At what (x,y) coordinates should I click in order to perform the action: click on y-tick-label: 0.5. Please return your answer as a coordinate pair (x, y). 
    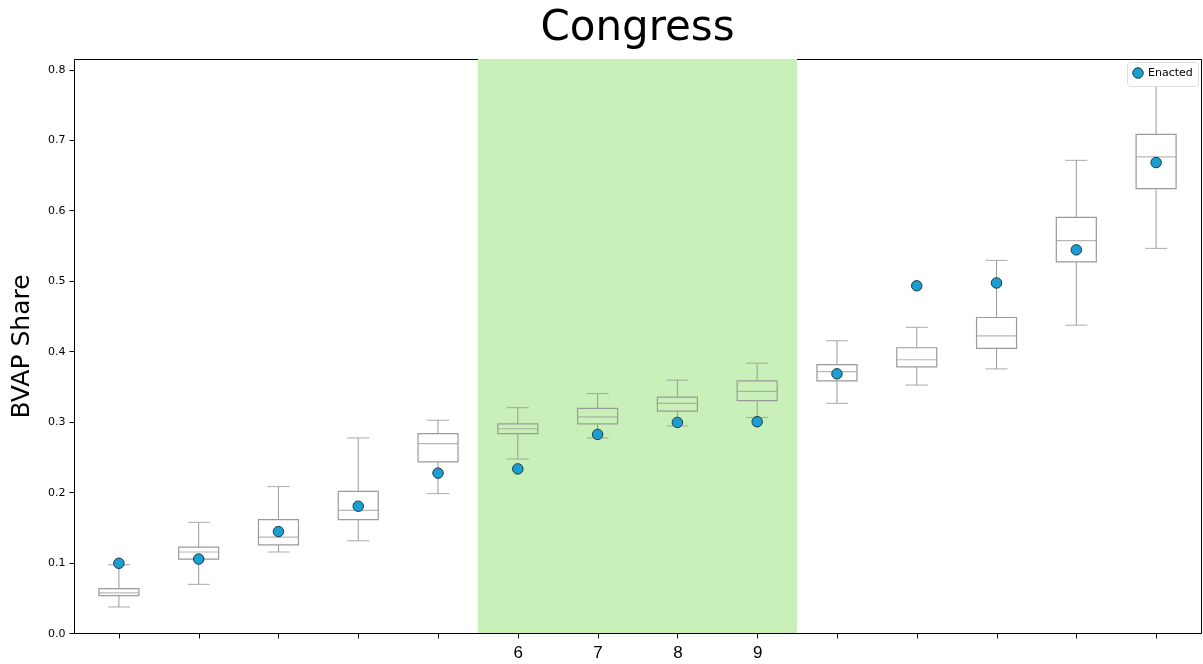
    Looking at the image, I should click on (57, 281).